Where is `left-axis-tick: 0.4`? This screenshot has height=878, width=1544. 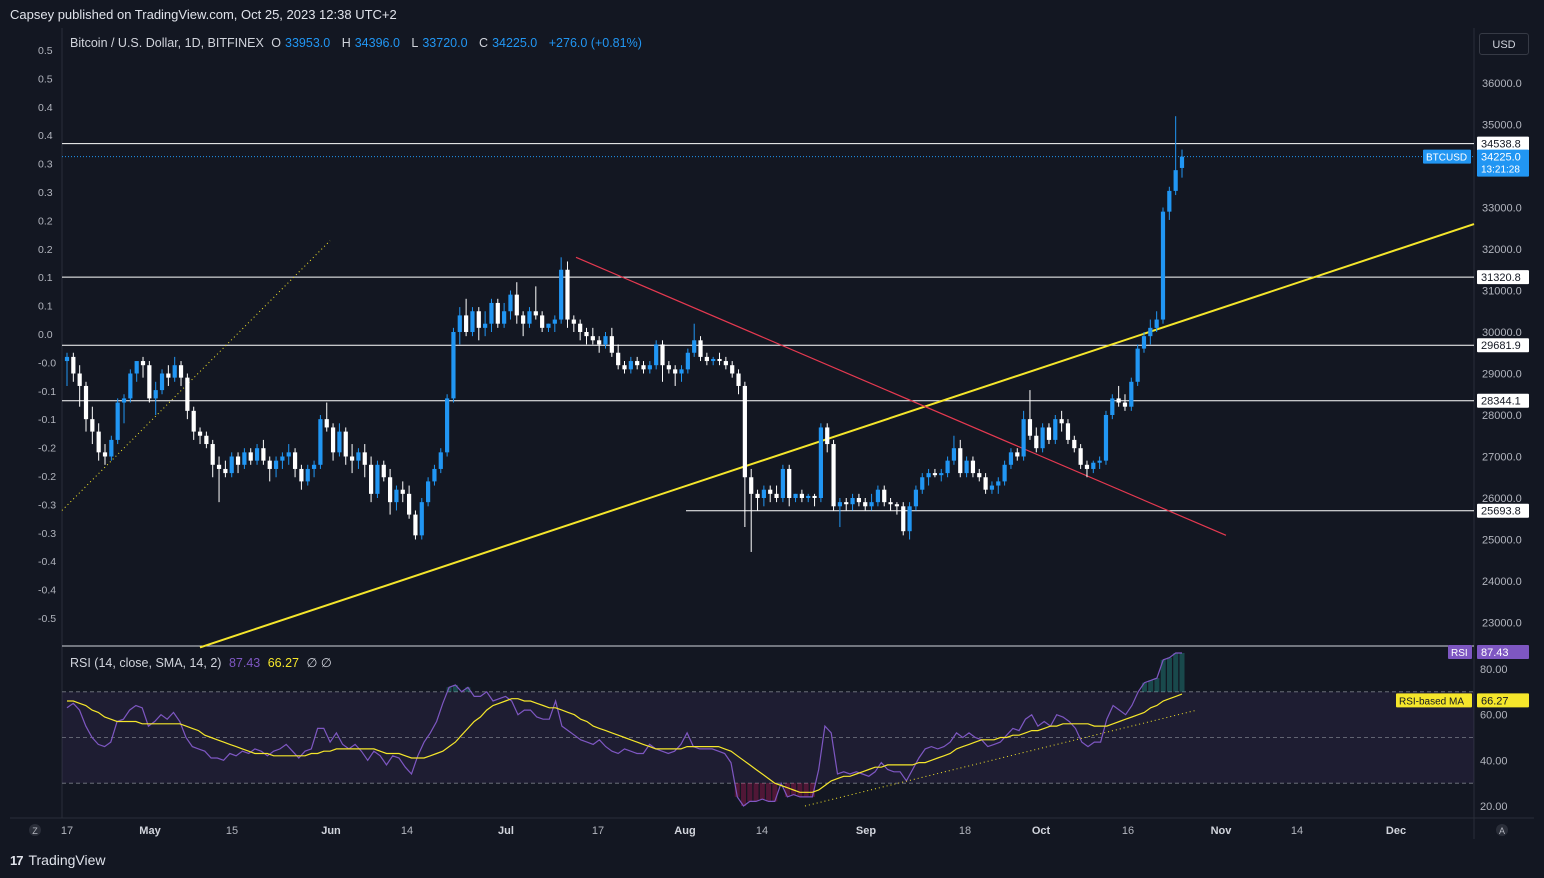 left-axis-tick: 0.4 is located at coordinates (45, 108).